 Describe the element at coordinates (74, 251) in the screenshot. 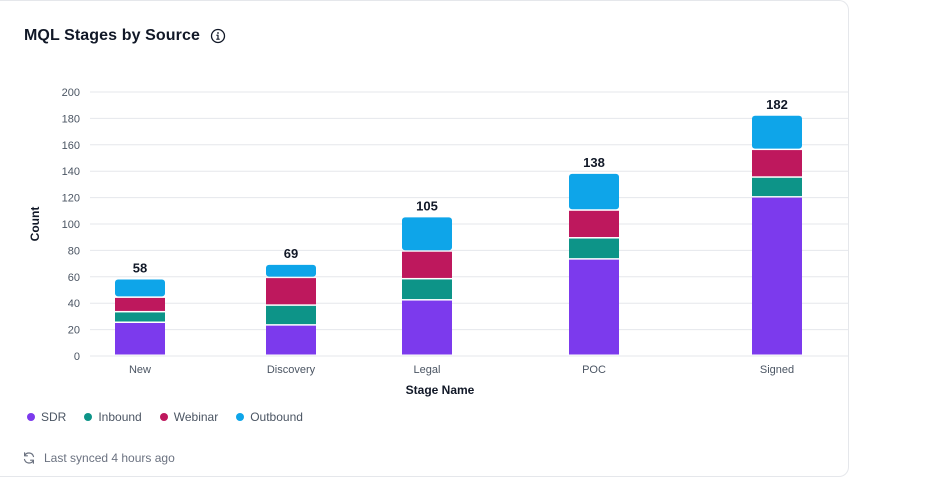

I see `y-tick-label: 80` at that location.